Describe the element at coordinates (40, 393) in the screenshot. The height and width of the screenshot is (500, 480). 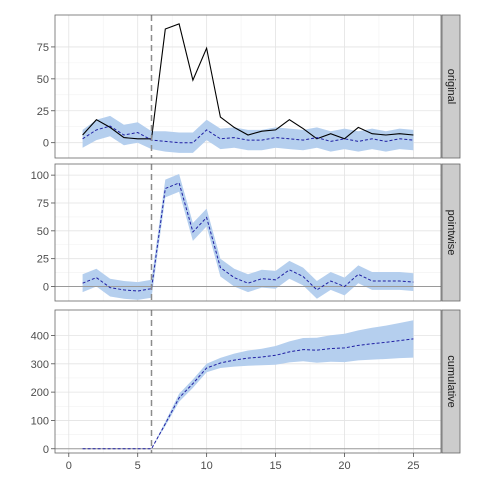
I see `y-tick-label: 200` at that location.